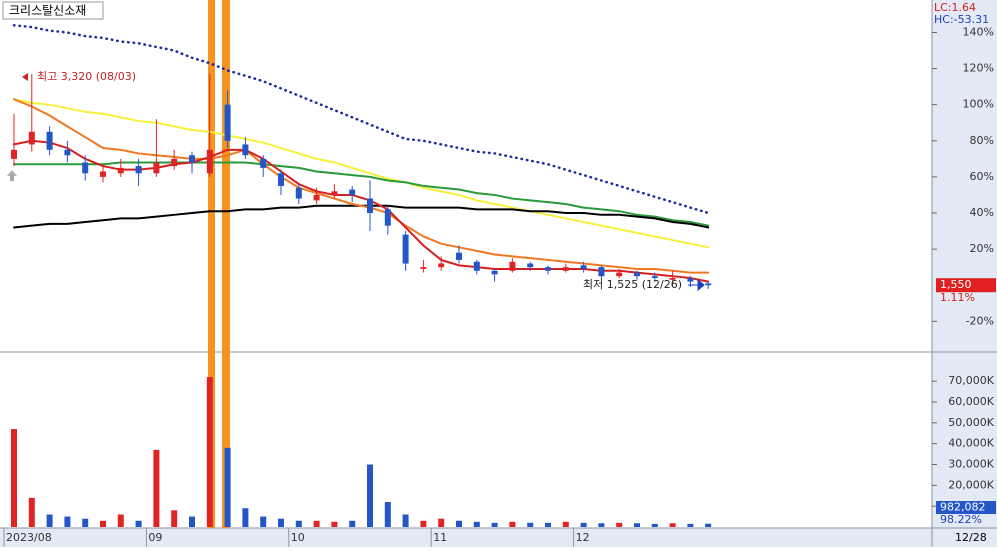 Image resolution: width=997 pixels, height=551 pixels. Describe the element at coordinates (155, 537) in the screenshot. I see `x-tick-label: 09` at that location.